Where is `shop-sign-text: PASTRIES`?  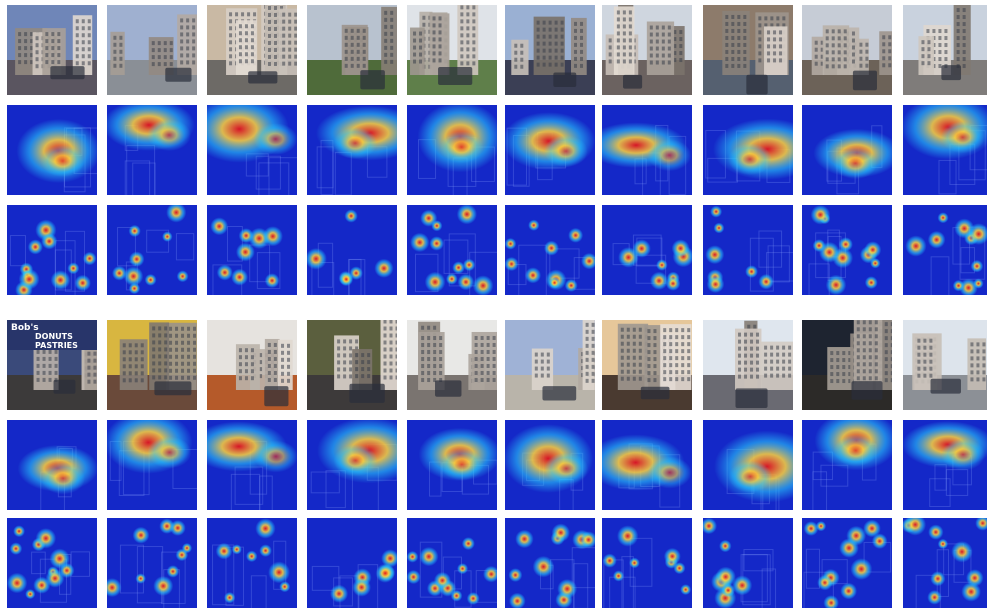
shop-sign-text: PASTRIES is located at coordinates (56, 345).